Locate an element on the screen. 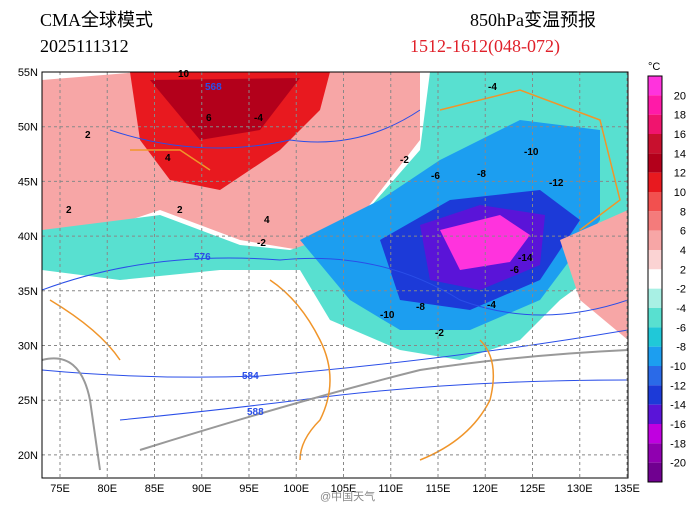 Image resolution: width=690 pixels, height=523 pixels. contour-label: -12 is located at coordinates (556, 183).